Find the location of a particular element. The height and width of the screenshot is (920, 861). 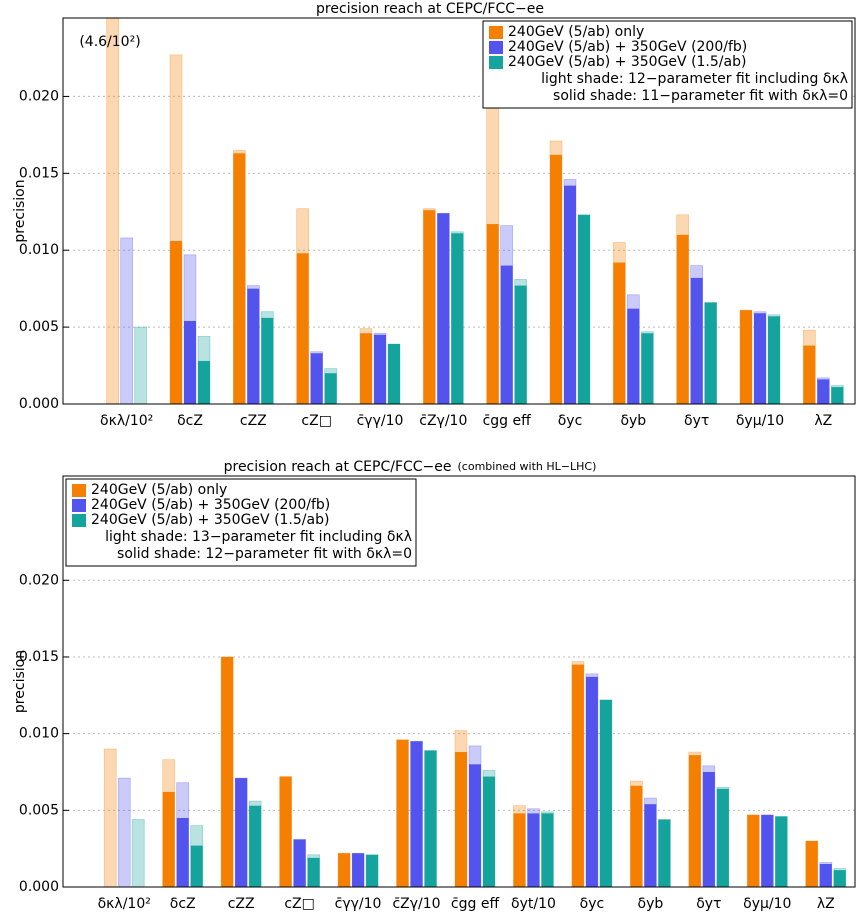

x-tick-label: c̄gg eff is located at coordinates (475, 904).